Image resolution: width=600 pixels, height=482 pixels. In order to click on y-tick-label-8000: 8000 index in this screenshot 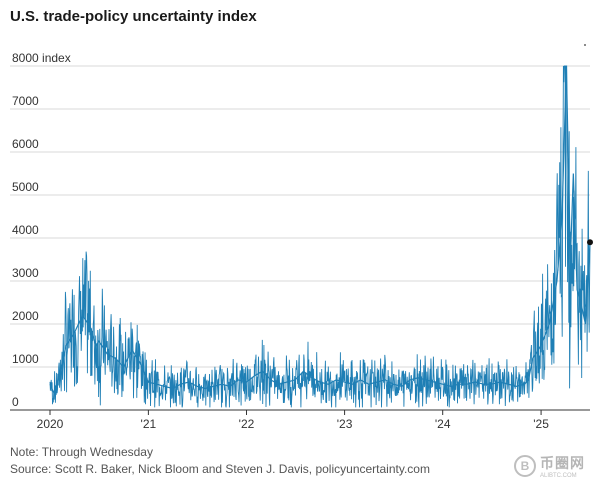, I will do `click(41, 58)`.